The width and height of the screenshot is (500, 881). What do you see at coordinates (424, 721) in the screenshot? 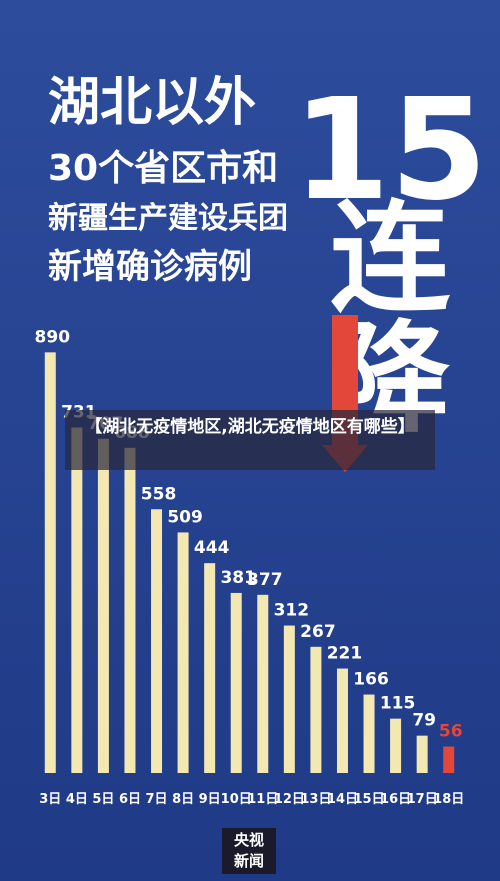
I see `value-label: 79` at bounding box center [424, 721].